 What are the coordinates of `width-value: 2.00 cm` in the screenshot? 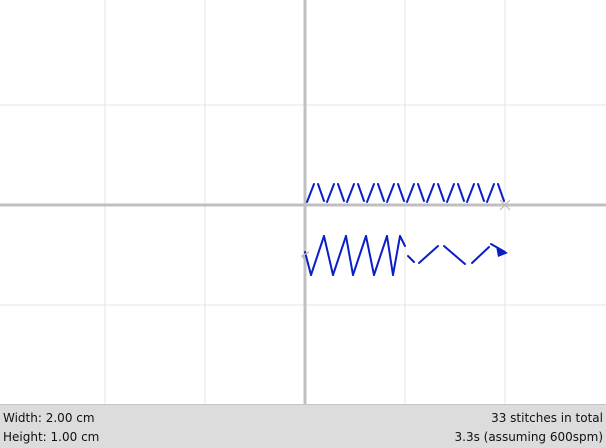 It's located at (70, 418).